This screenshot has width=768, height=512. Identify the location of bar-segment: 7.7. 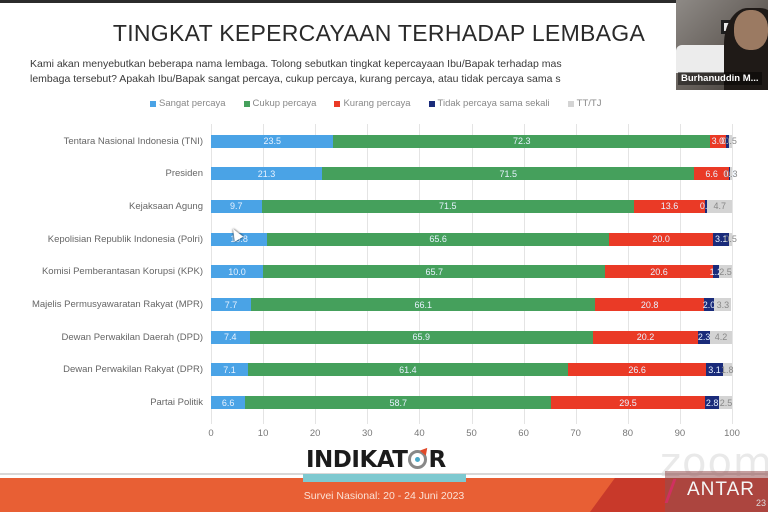
(231, 304).